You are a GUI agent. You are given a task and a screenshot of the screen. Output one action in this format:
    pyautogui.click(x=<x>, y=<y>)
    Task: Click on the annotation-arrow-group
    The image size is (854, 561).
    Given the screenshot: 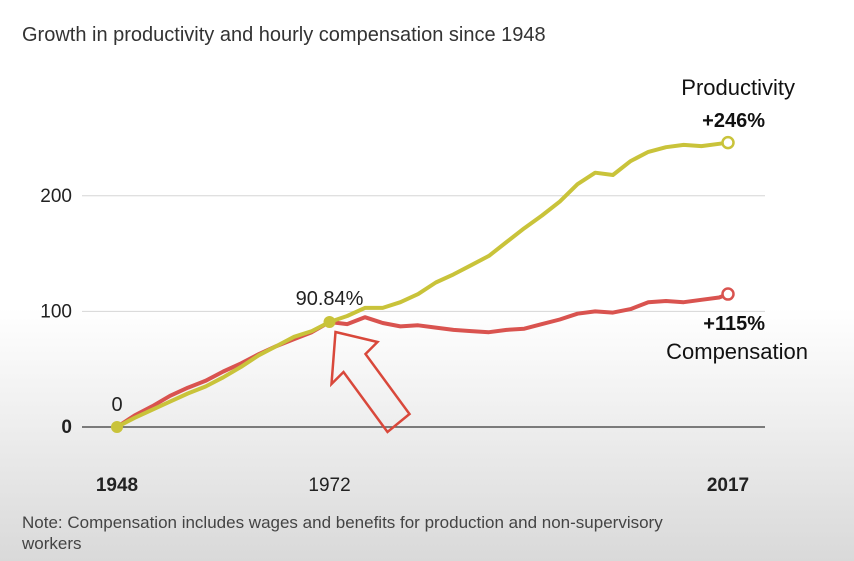 What is the action you would take?
    pyautogui.click(x=370, y=382)
    